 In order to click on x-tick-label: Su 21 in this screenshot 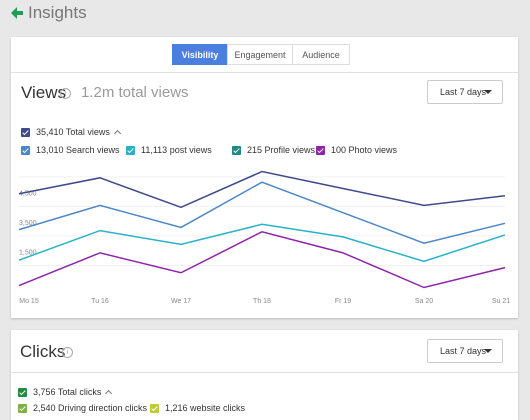, I will do `click(501, 301)`.